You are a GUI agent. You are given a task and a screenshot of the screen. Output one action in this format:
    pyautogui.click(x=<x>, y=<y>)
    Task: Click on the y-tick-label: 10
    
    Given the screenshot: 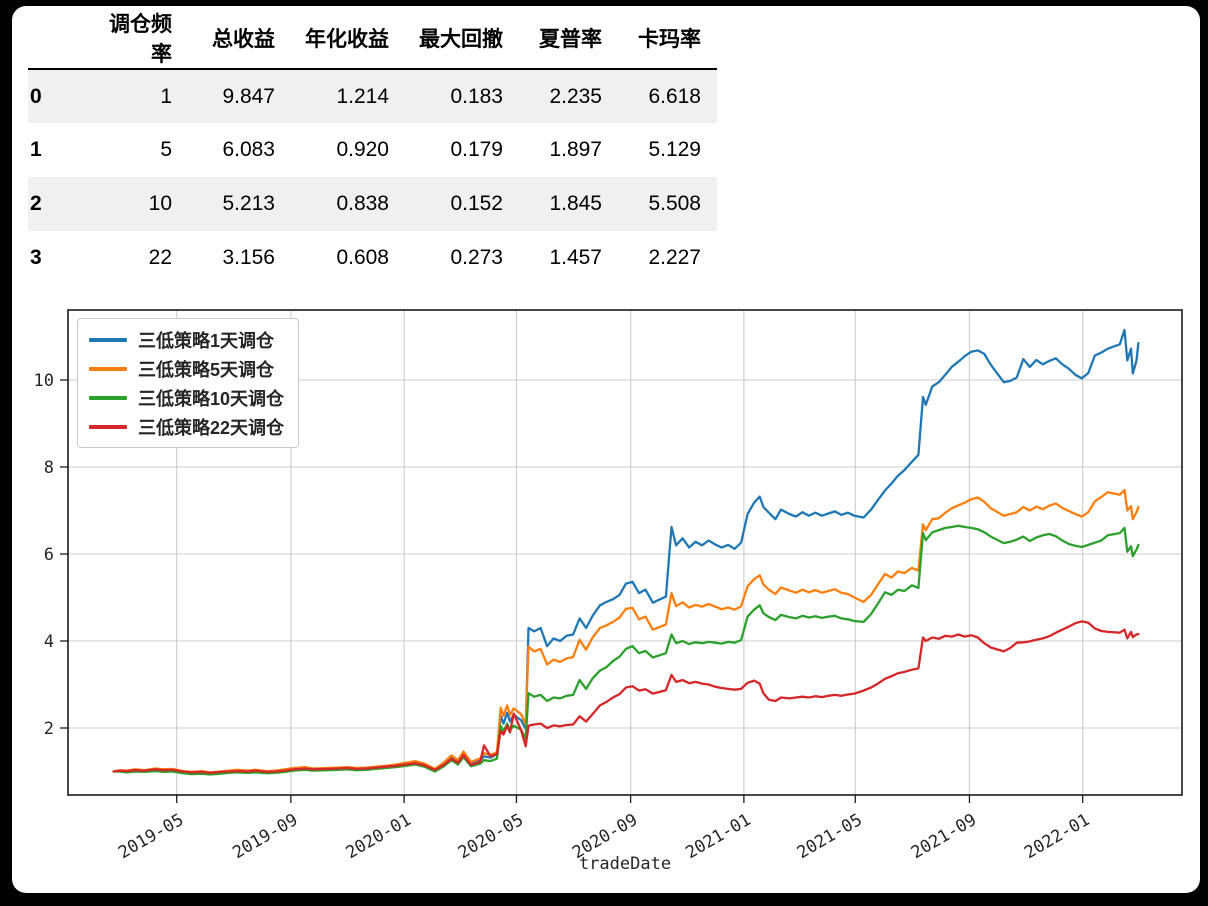 What is the action you would take?
    pyautogui.click(x=44, y=381)
    